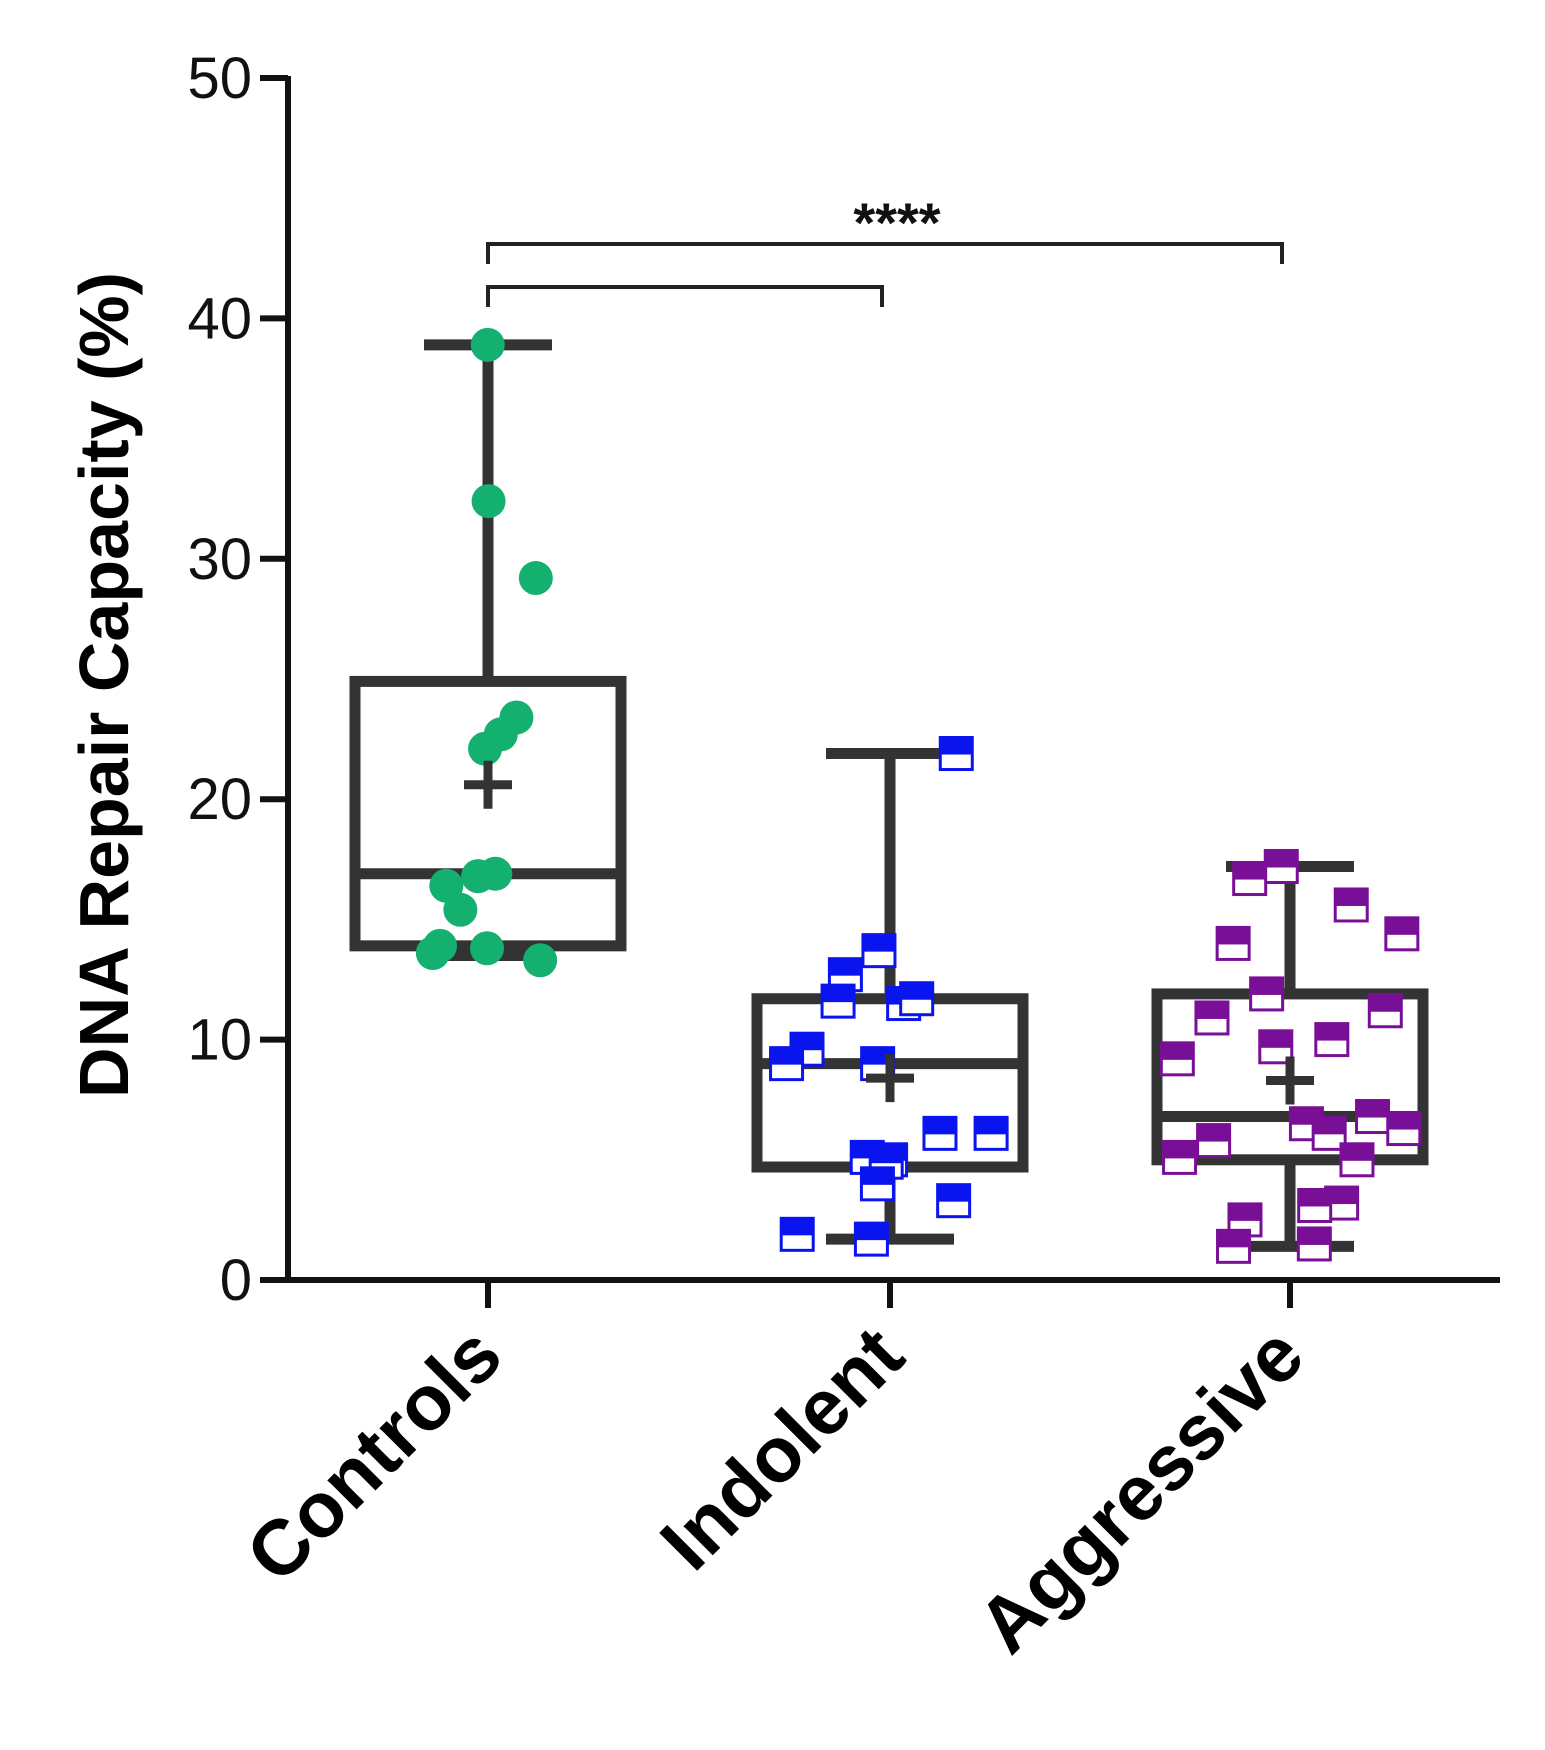 The image size is (1545, 1750). I want to click on points-aggressive, so click(1290, 1056).